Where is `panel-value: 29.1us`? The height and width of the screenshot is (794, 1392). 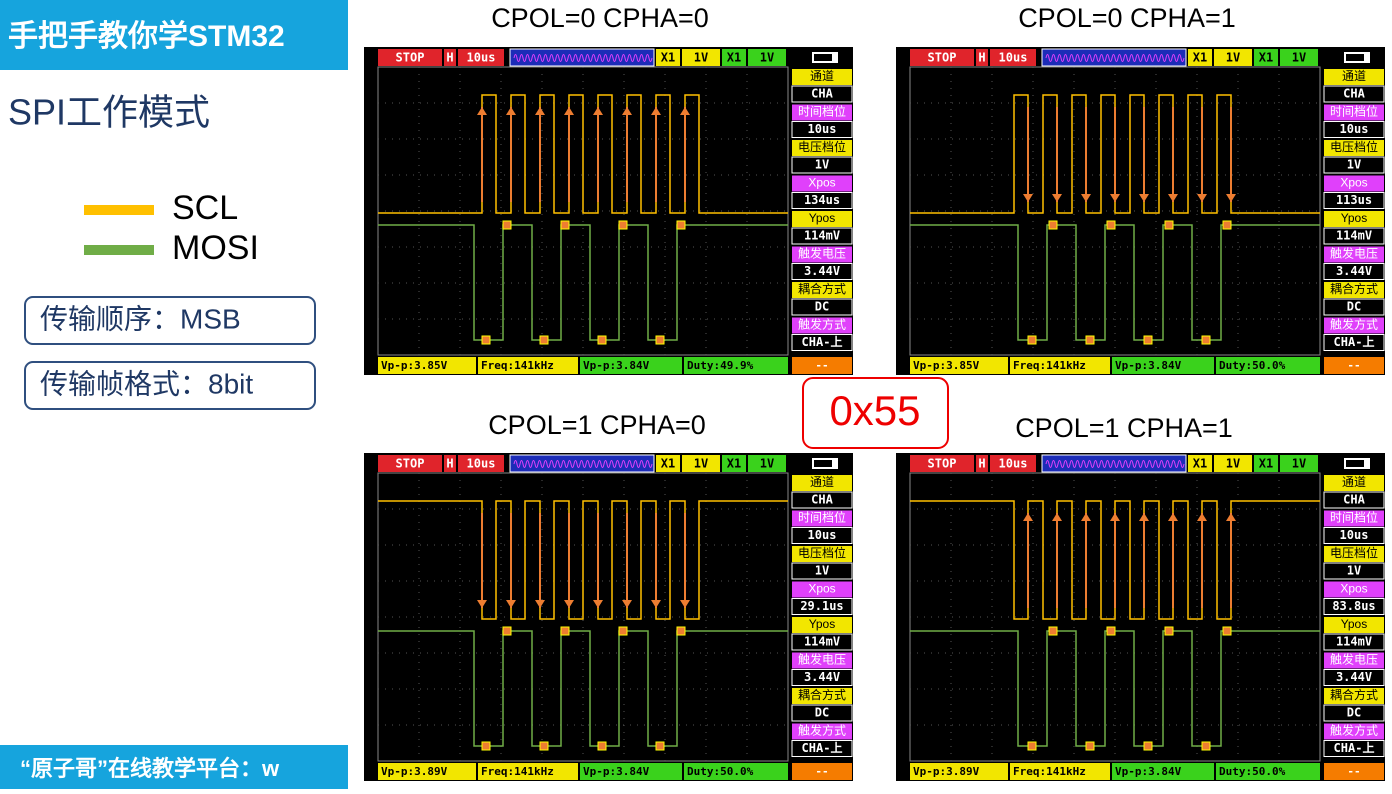
panel-value: 29.1us is located at coordinates (821, 606).